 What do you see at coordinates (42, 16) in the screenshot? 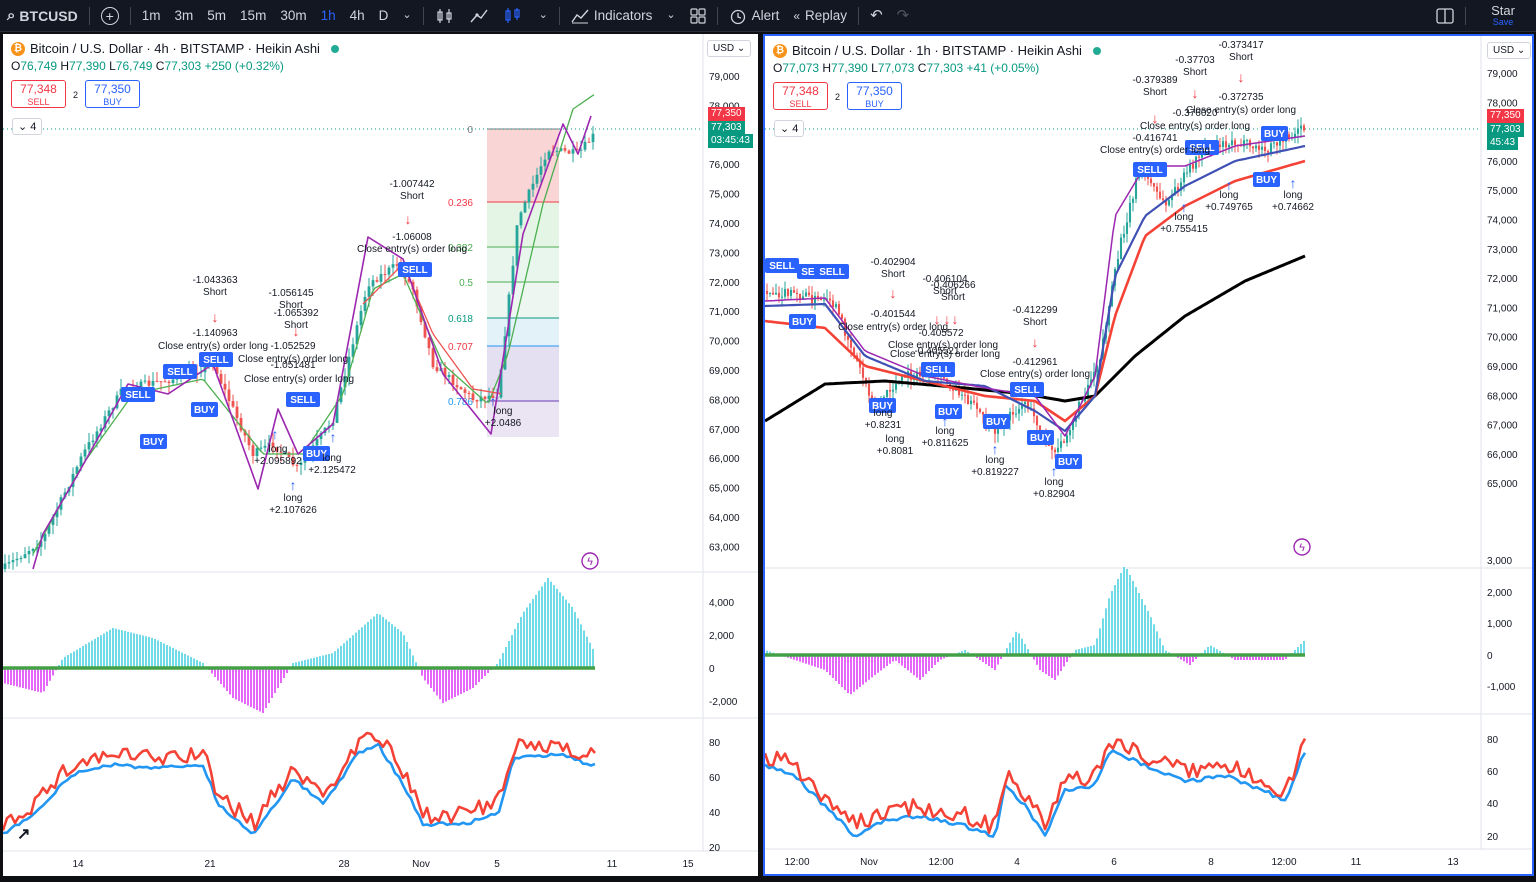
I see `symbol-search: ⌕ BTCUSD` at bounding box center [42, 16].